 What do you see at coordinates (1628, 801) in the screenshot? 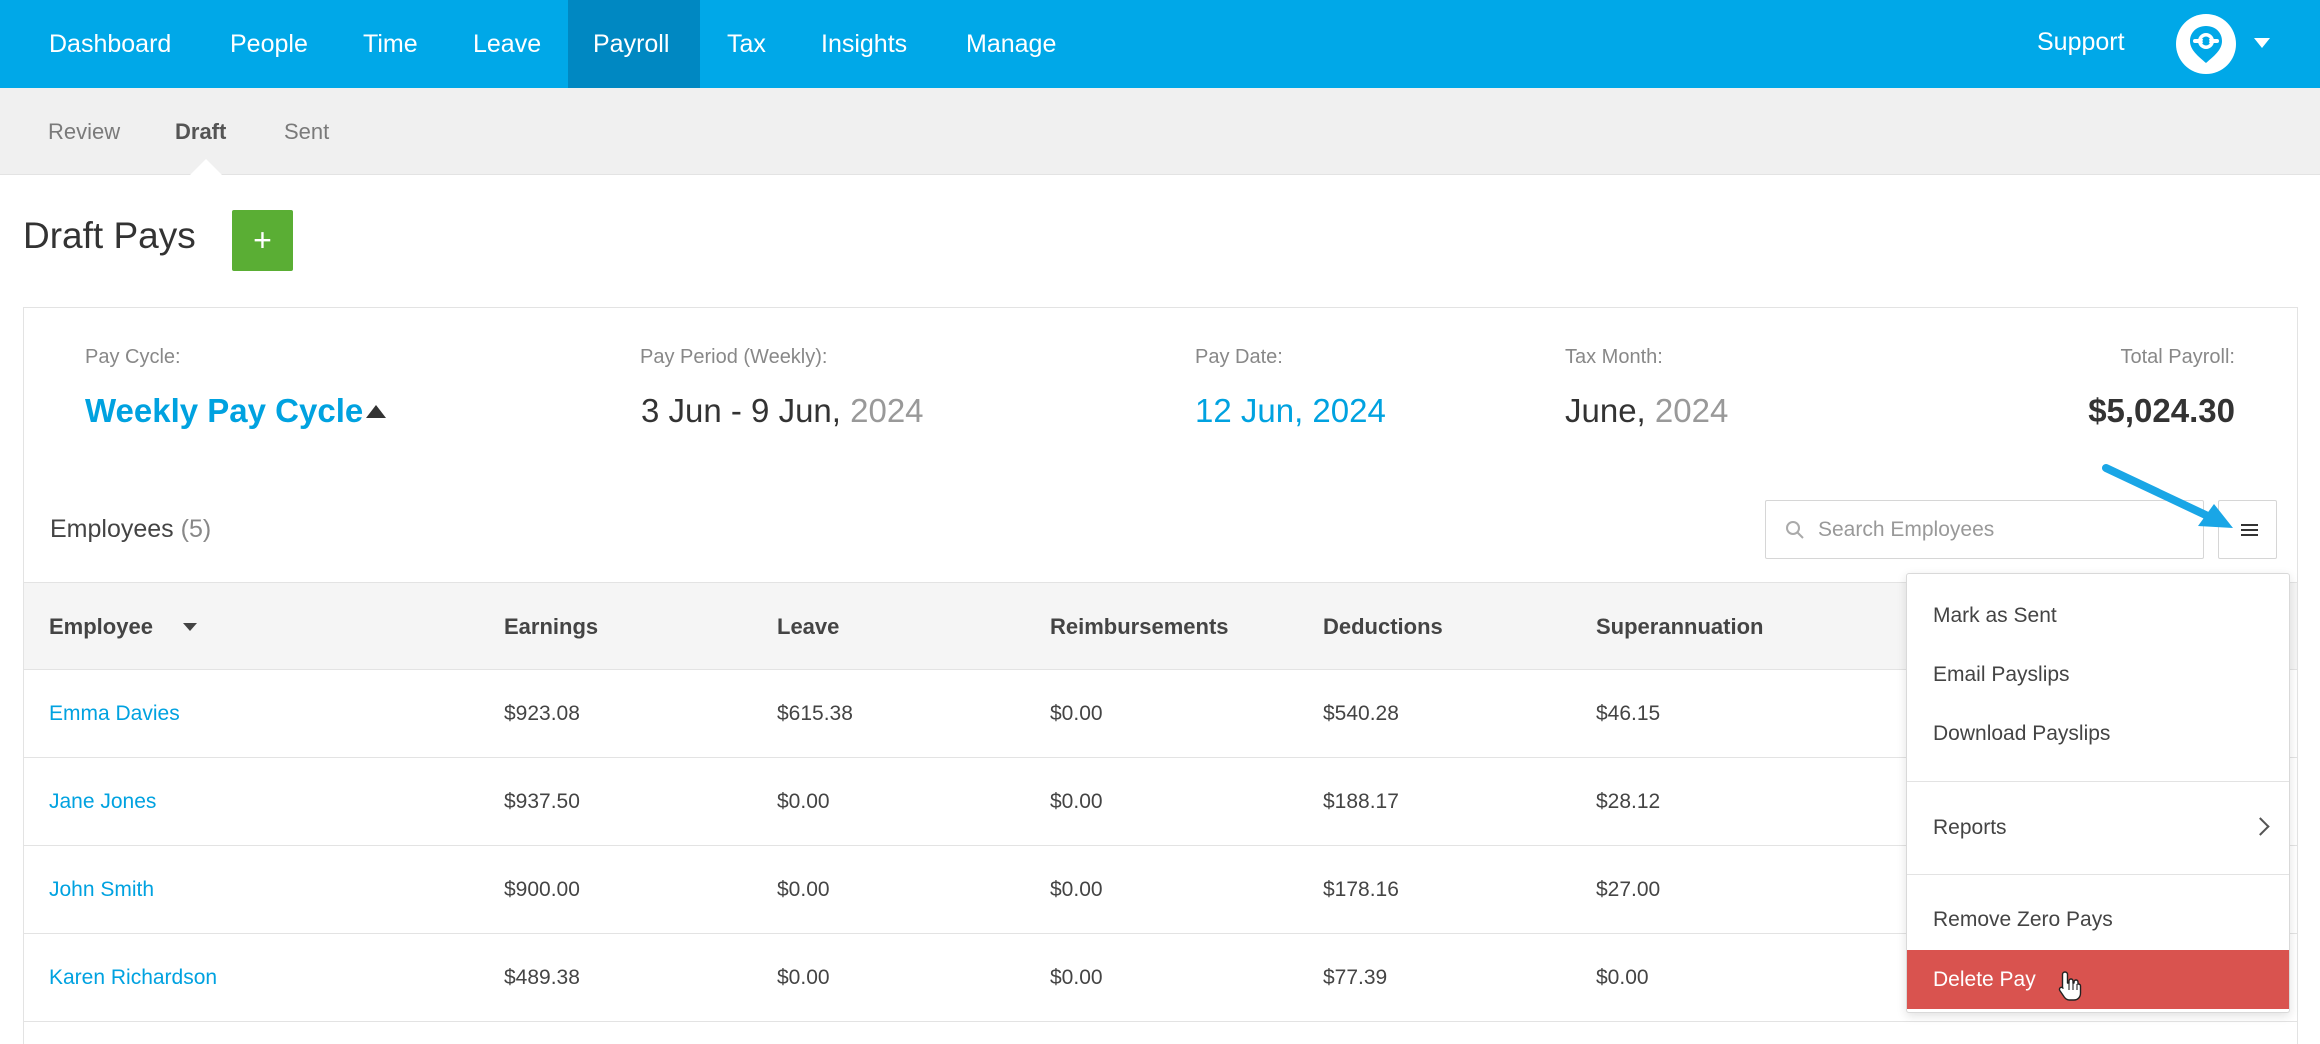
I see `cell-superannuation: $28.12` at bounding box center [1628, 801].